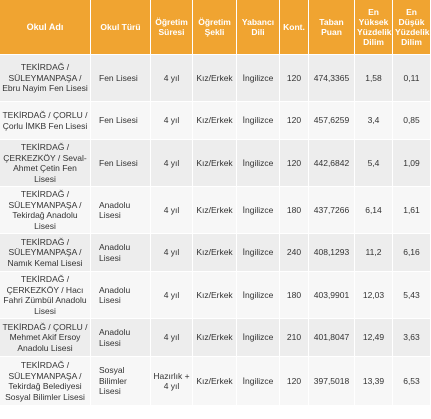 The height and width of the screenshot is (419, 431). Describe the element at coordinates (374, 338) in the screenshot. I see `cell-en-yuksek: 12,49` at that location.